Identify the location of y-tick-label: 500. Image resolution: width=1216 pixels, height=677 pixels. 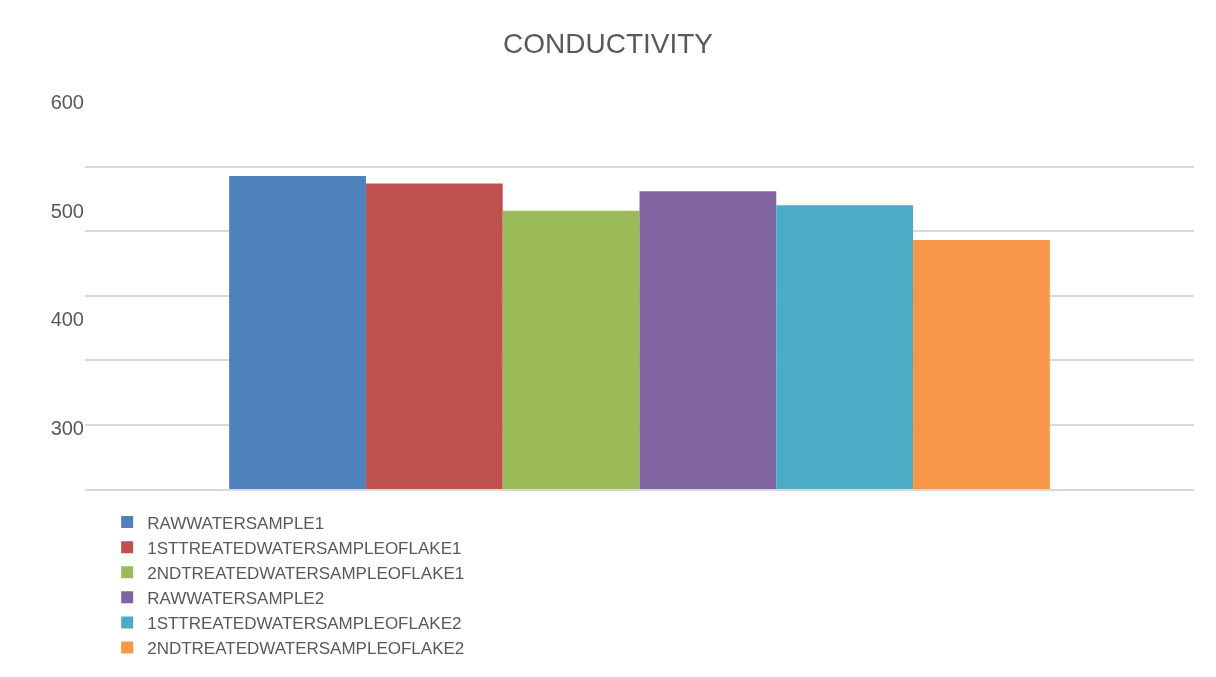
(67, 210).